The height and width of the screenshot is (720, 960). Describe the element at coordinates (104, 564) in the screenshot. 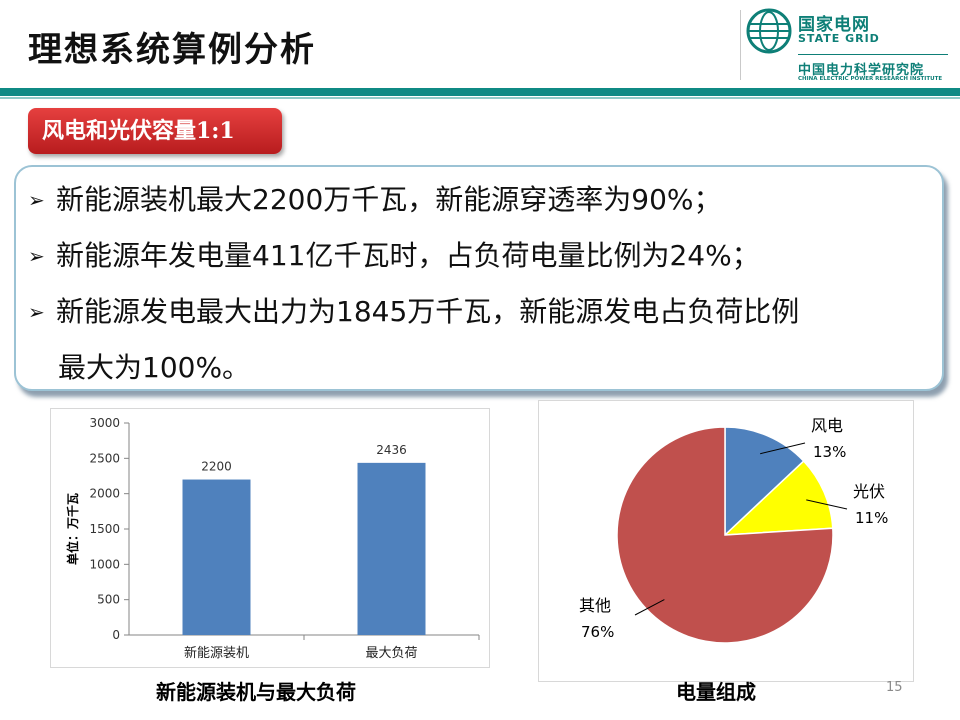

I see `y-tick-label: 1000` at that location.